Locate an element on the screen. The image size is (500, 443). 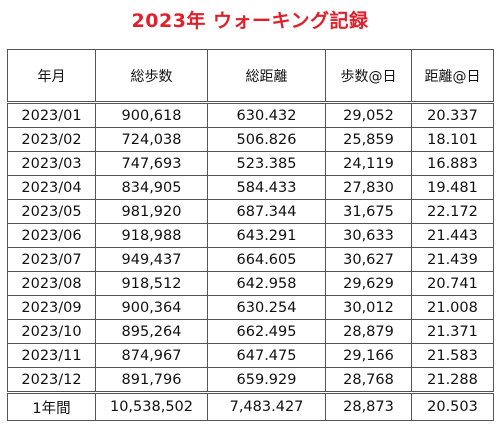
distance-per-day-cell: 20.741 is located at coordinates (452, 283).